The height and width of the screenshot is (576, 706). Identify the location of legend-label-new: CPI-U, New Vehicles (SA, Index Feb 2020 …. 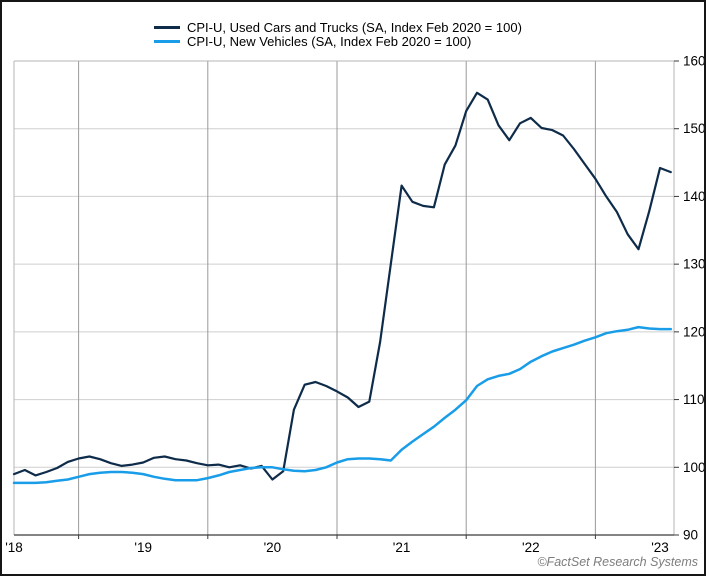
(329, 41).